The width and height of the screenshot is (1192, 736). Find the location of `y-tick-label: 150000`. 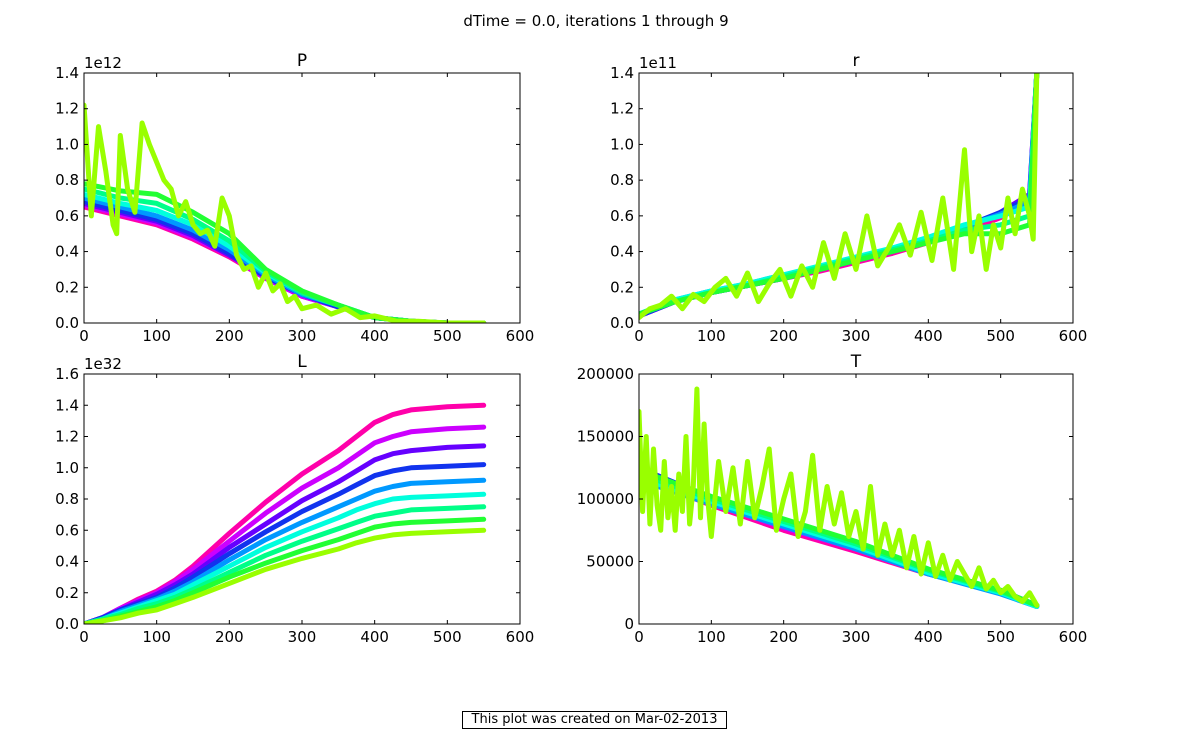

y-tick-label: 150000 is located at coordinates (605, 437).